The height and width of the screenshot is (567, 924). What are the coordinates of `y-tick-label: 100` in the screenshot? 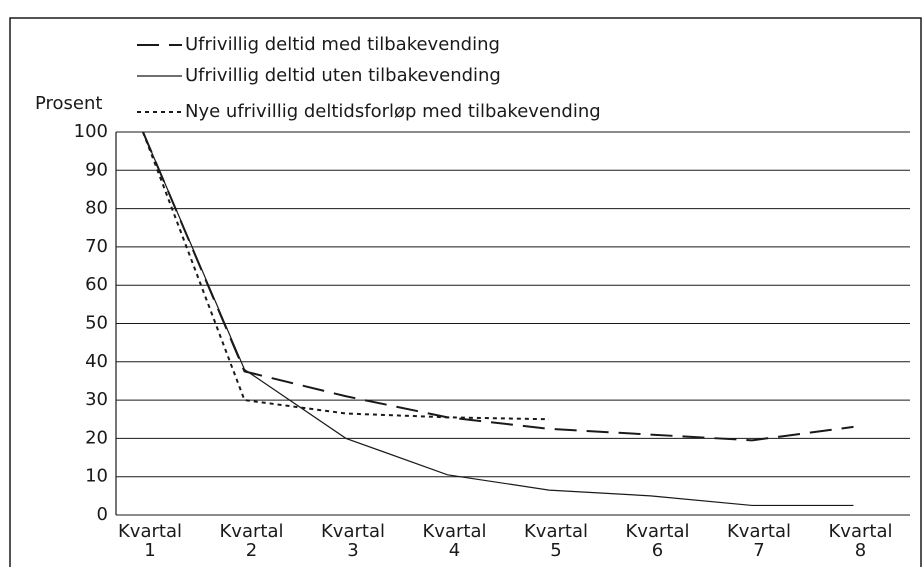 It's located at (91, 131).